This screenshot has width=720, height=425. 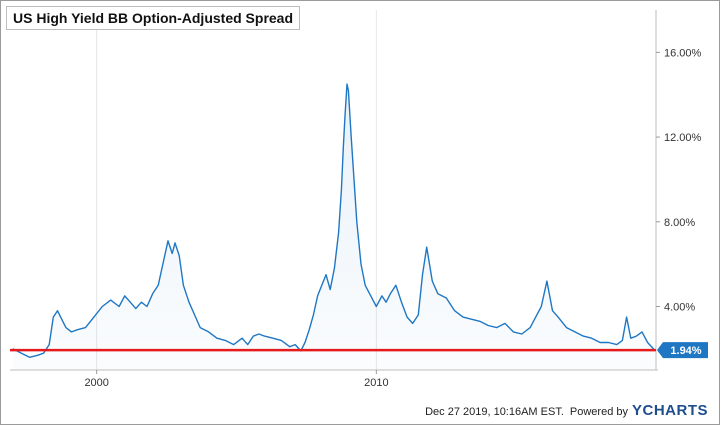 I want to click on last-value-badge, so click(x=682, y=350).